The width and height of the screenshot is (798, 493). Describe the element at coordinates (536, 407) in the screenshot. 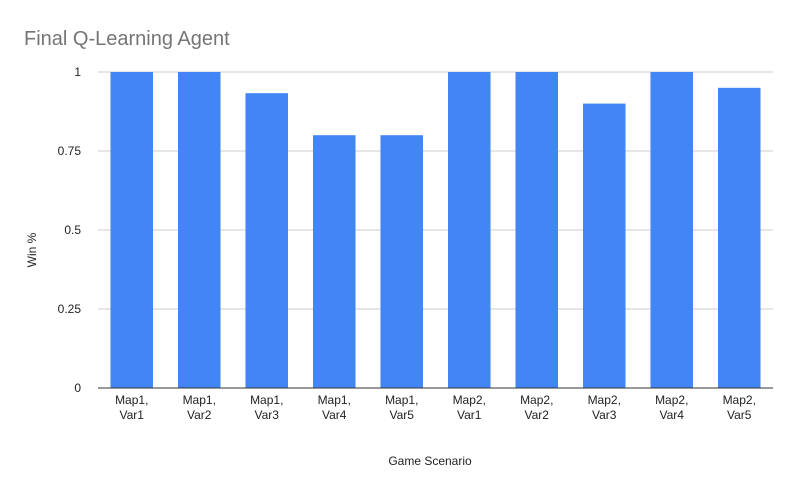

I see `x-tick-label: Map2, Var2` at that location.